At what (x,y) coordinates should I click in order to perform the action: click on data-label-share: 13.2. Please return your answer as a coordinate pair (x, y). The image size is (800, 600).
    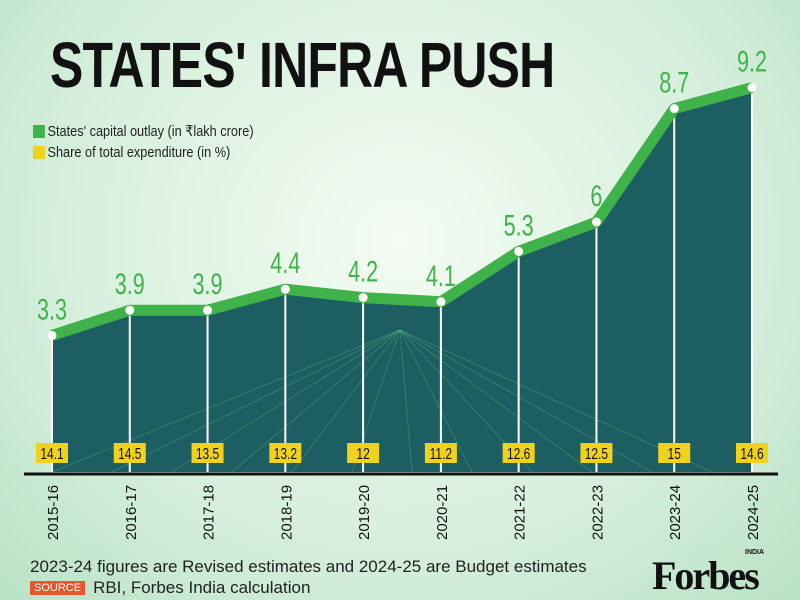
    Looking at the image, I should click on (285, 453).